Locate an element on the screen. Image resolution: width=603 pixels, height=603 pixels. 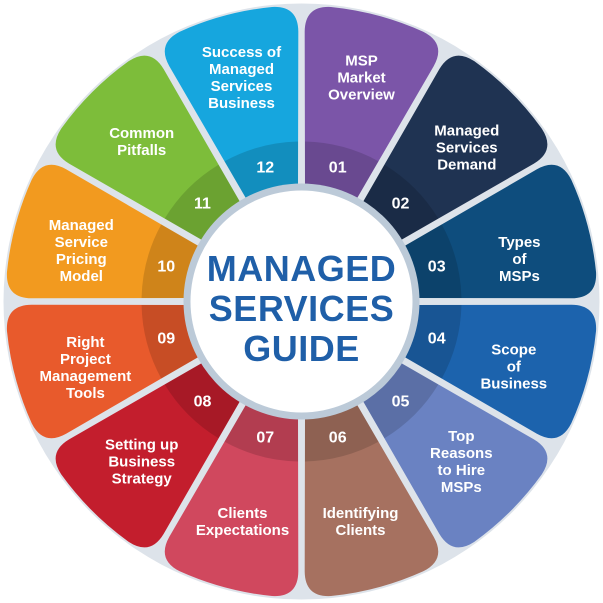
segment-label-line: Tools is located at coordinates (85, 393).